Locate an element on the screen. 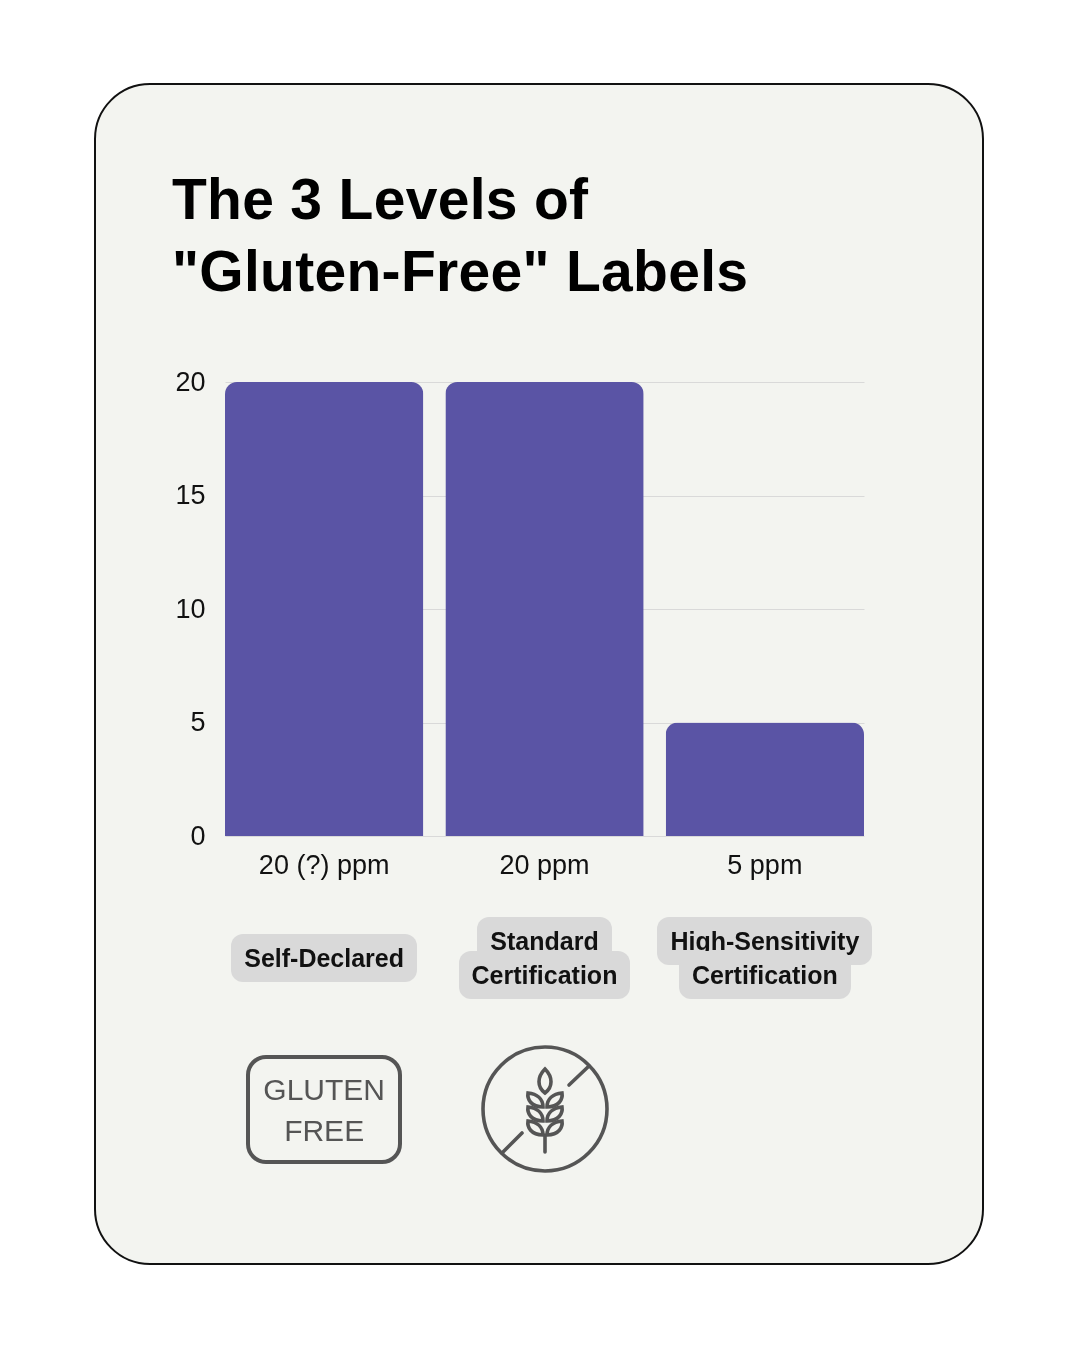 The width and height of the screenshot is (1080, 1350). y-tick-label: 10 is located at coordinates (190, 608).